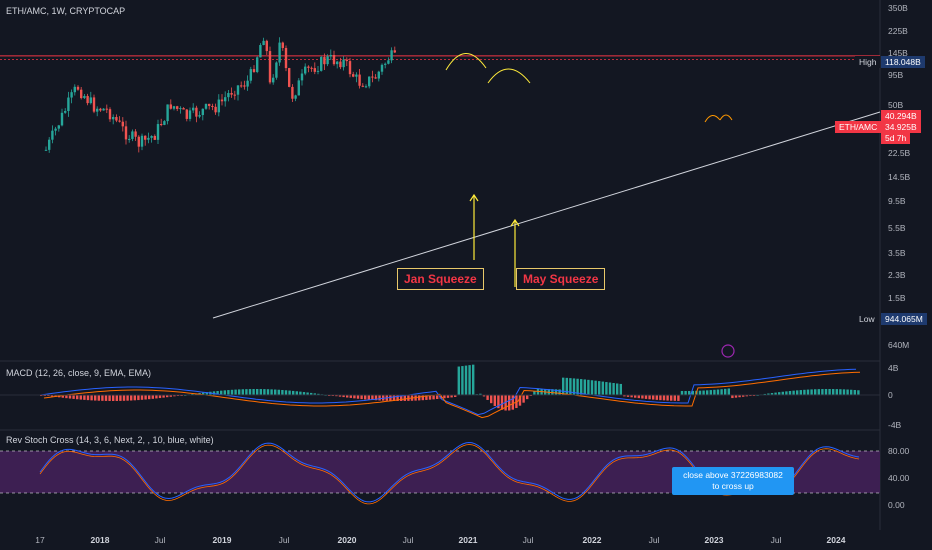 This screenshot has width=932, height=550. I want to click on may-squeeze-label: May Squeeze, so click(561, 279).